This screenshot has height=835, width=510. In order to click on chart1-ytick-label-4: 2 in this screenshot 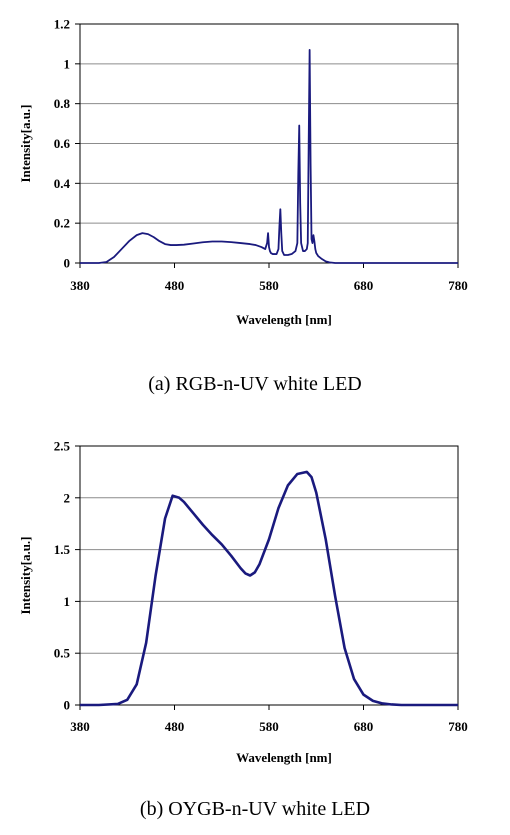, I will do `click(67, 497)`.